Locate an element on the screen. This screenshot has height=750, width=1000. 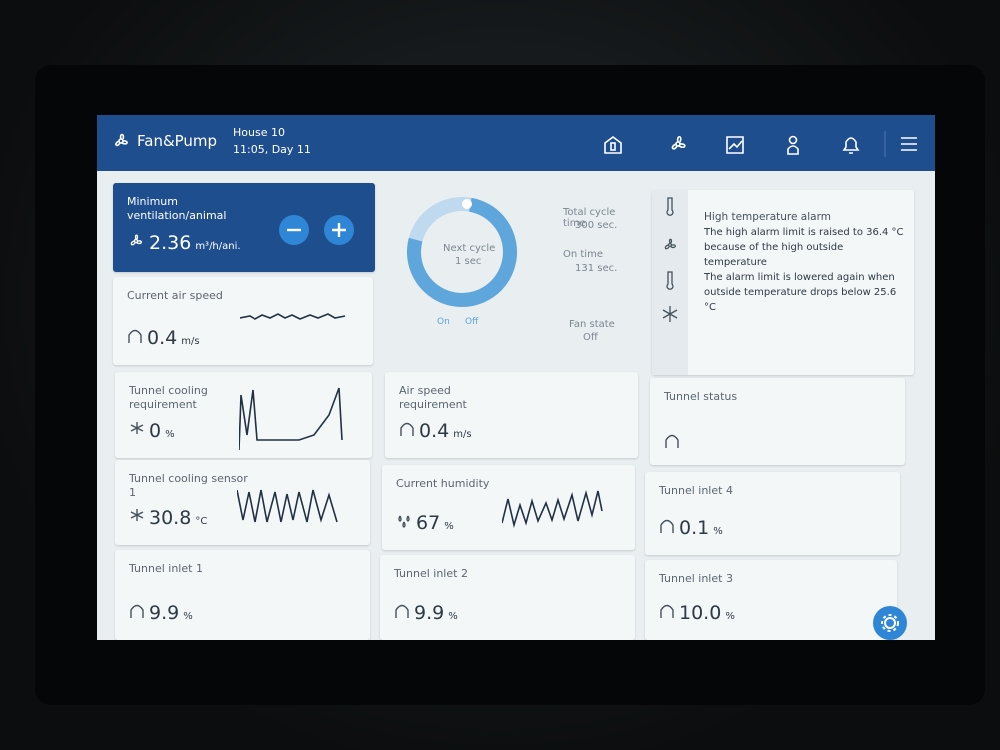
alarm-tab-icons is located at coordinates (670, 259).